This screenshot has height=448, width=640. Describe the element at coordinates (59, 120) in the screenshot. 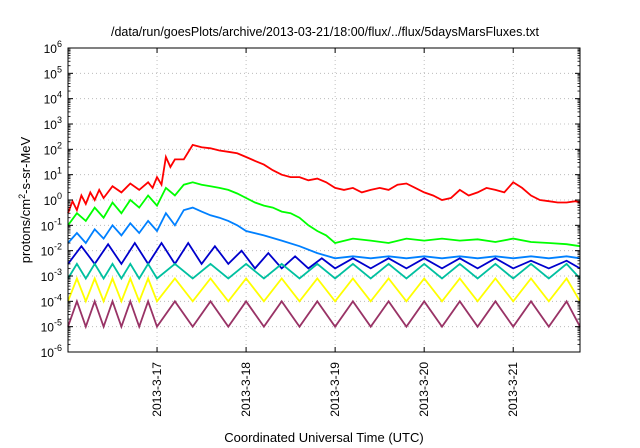

I see `y-tick-label-exp: 3` at that location.